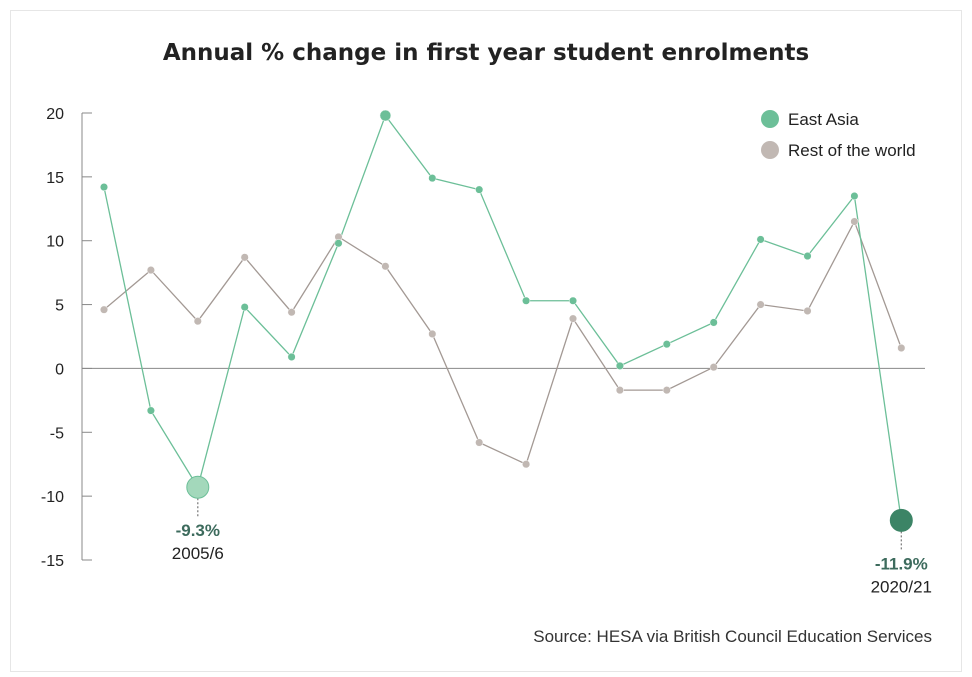  I want to click on annotation-year: 2020/21, so click(901, 586).